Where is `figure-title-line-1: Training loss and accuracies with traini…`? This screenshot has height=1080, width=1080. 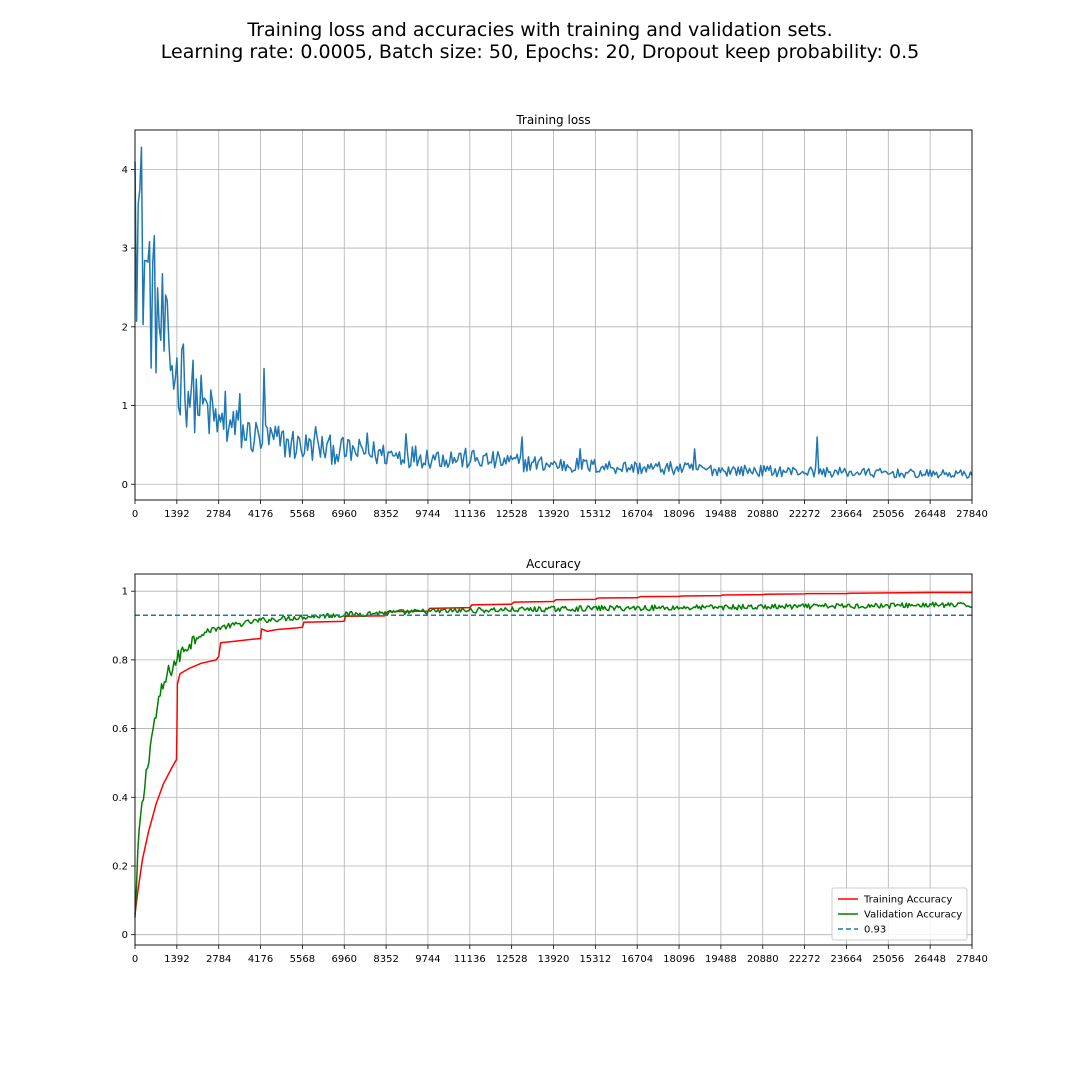 figure-title-line-1: Training loss and accuracies with traini… is located at coordinates (540, 30).